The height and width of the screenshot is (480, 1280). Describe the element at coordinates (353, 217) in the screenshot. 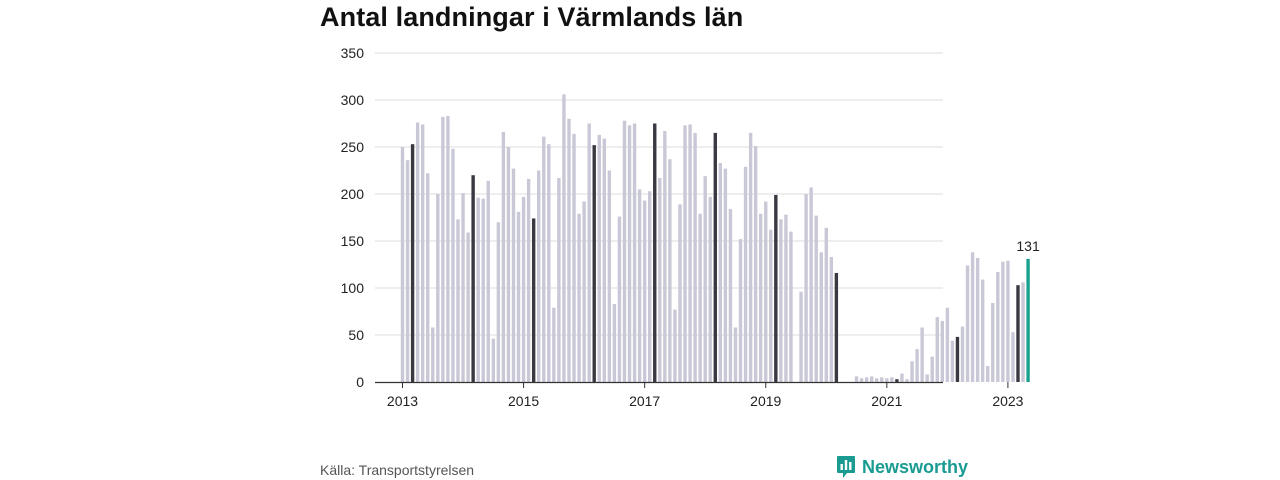

I see `y-axis-ticks: 0 50 100 150 200 250 300 350` at that location.